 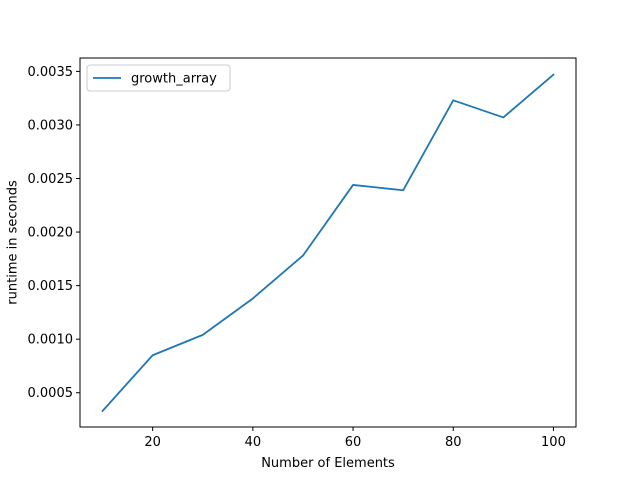 What do you see at coordinates (51, 179) in the screenshot?
I see `y-tick-label: 0.0025` at bounding box center [51, 179].